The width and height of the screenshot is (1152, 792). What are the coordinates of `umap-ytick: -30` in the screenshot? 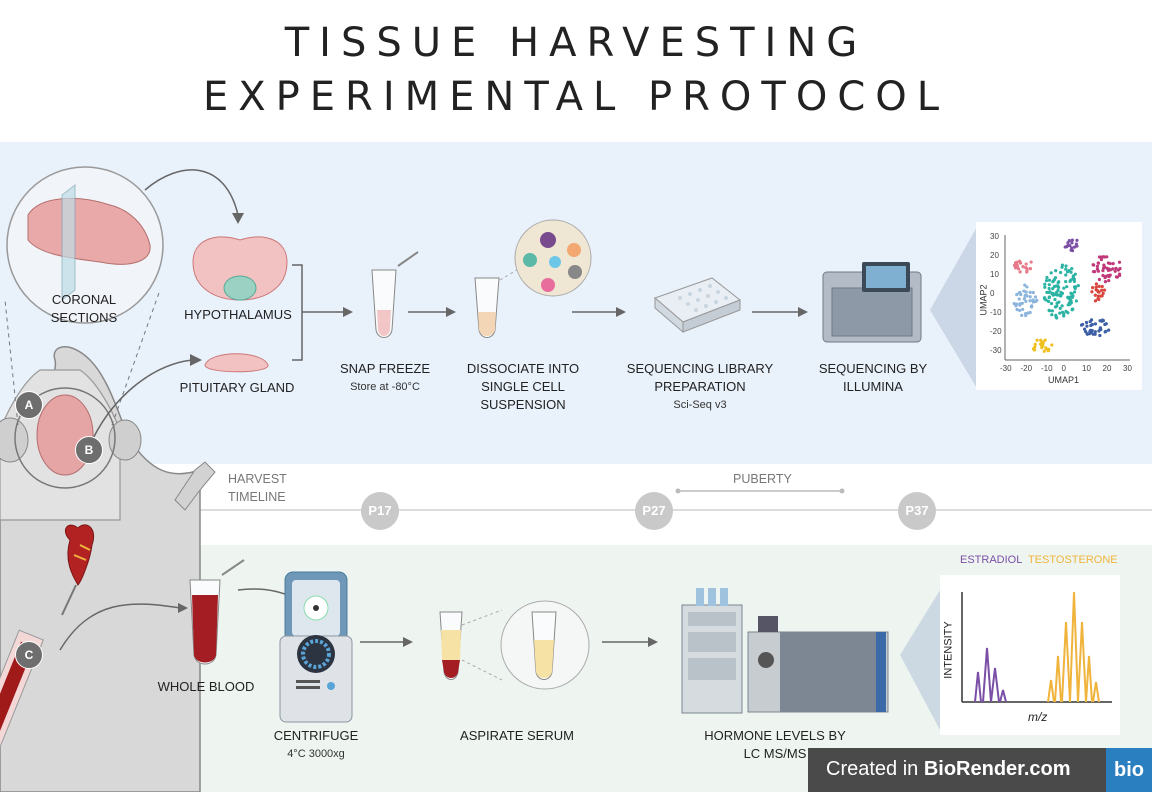 It's located at (996, 350).